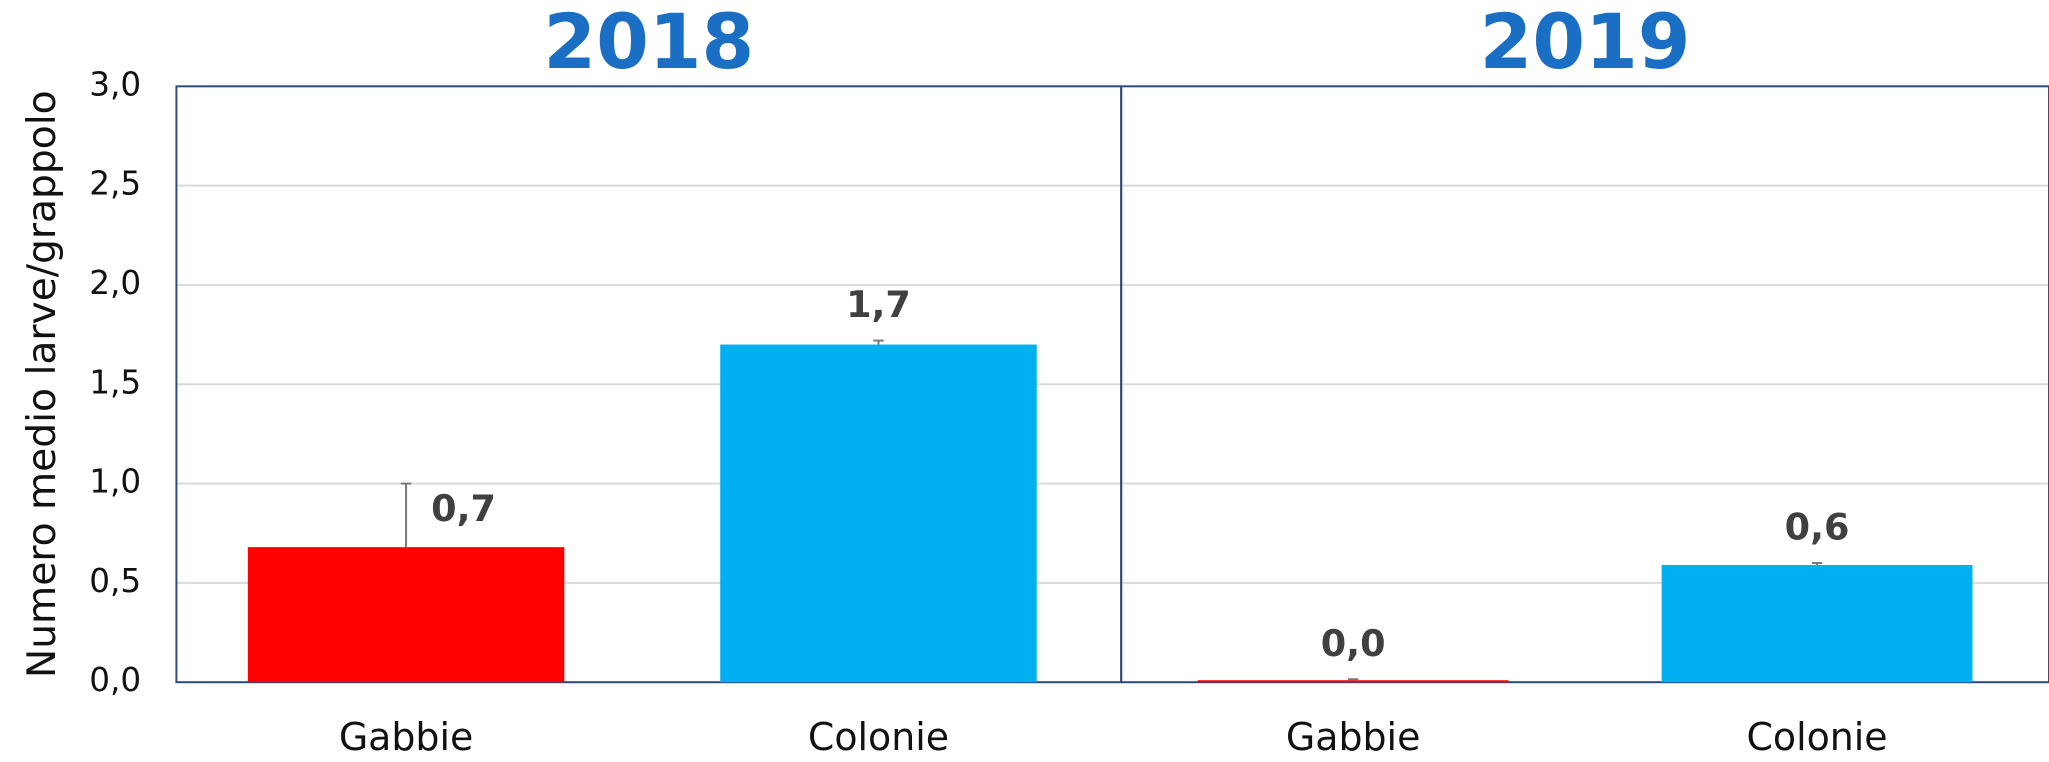 The image size is (2049, 762). Describe the element at coordinates (115, 581) in the screenshot. I see `y-tick-label: 0,5` at that location.